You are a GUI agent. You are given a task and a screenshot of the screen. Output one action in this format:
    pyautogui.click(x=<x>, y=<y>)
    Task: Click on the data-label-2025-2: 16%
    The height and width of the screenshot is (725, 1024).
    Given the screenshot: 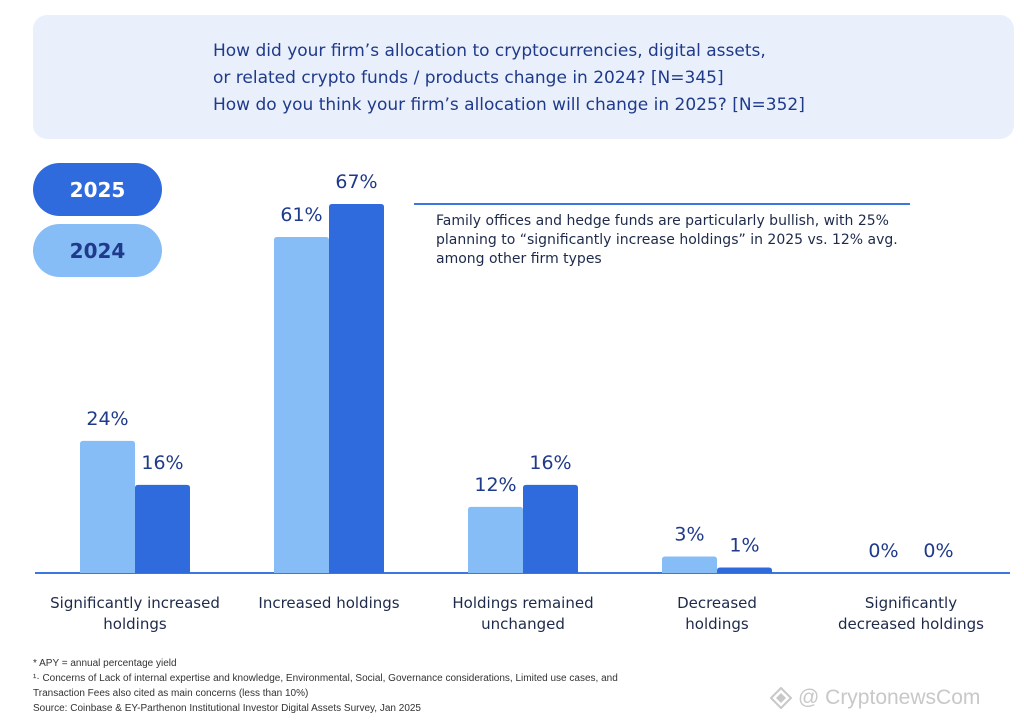 What is the action you would take?
    pyautogui.click(x=550, y=463)
    